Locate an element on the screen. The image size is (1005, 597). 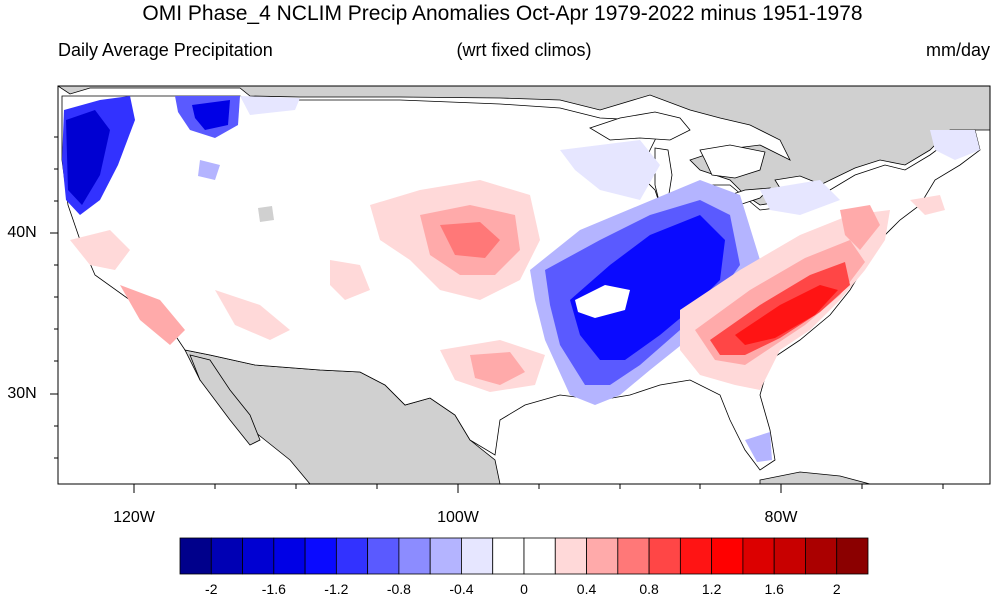
subtitle-left: Daily Average Precipitation is located at coordinates (165, 50).